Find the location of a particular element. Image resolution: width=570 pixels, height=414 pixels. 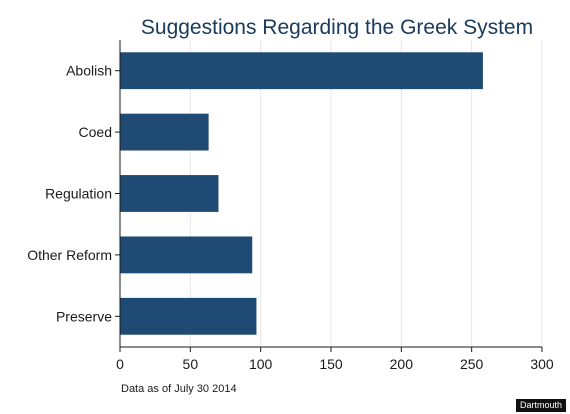

x-tick-label: 300 is located at coordinates (542, 364).